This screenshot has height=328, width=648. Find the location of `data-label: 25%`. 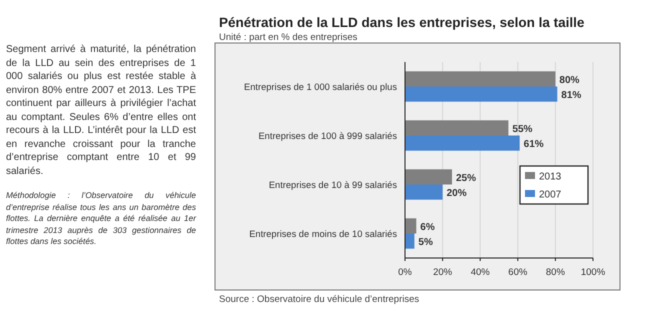

data-label: 25% is located at coordinates (466, 178).